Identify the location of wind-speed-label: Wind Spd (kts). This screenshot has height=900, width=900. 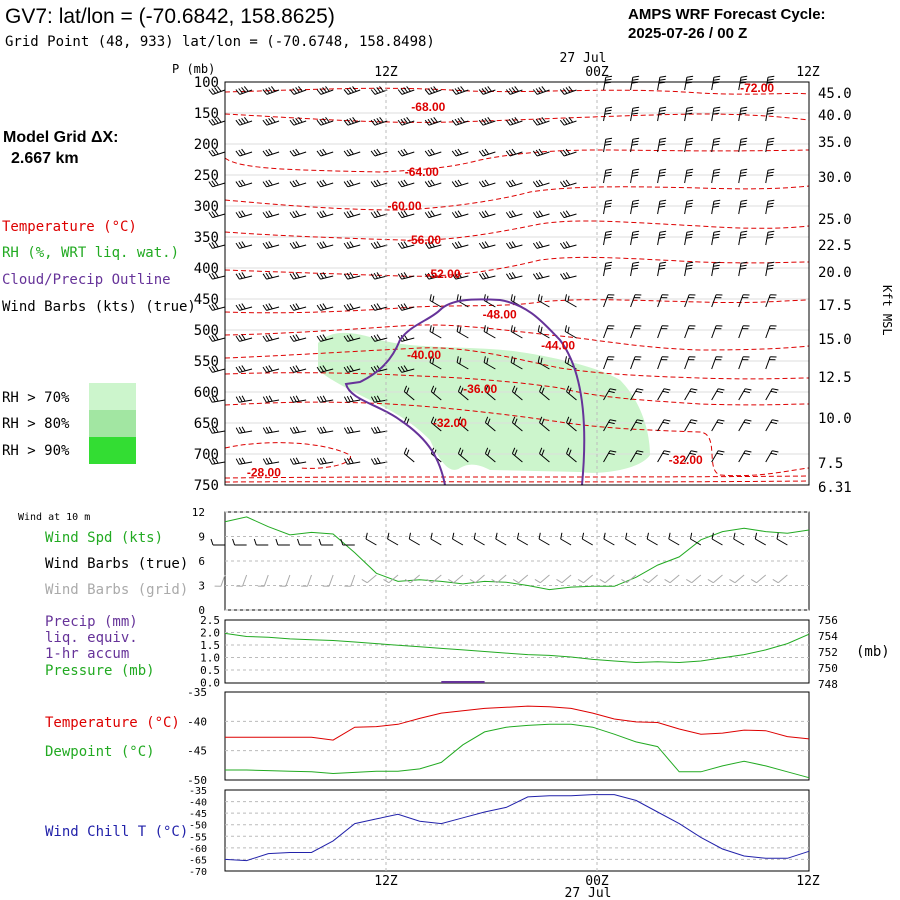
(104, 538).